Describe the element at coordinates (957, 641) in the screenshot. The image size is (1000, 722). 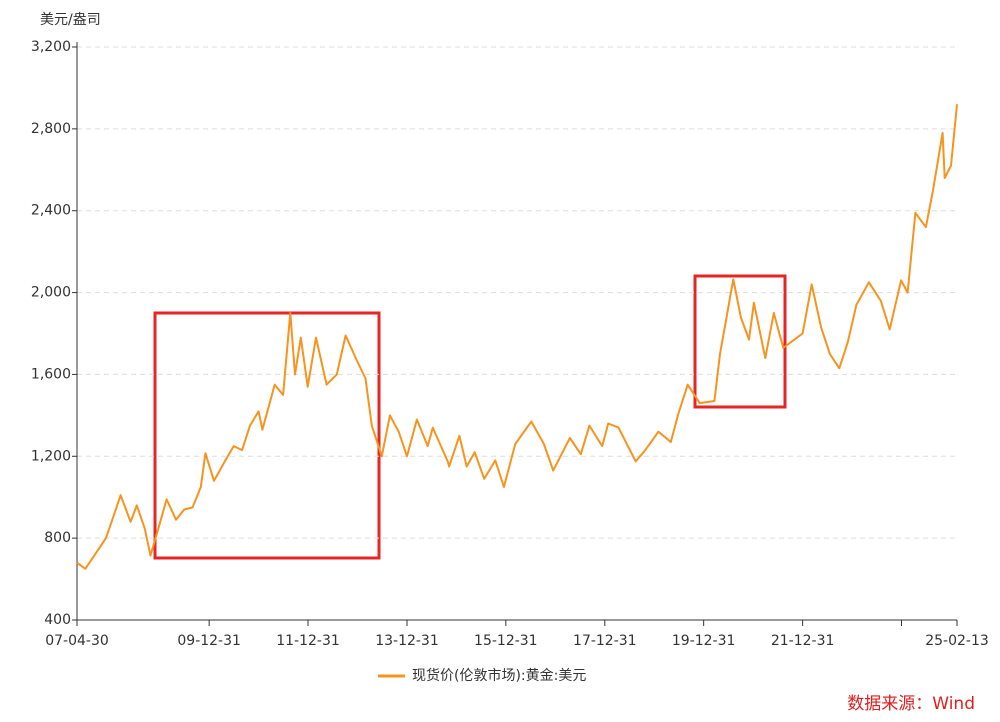
I see `x-tick-label: 25-02-13` at that location.